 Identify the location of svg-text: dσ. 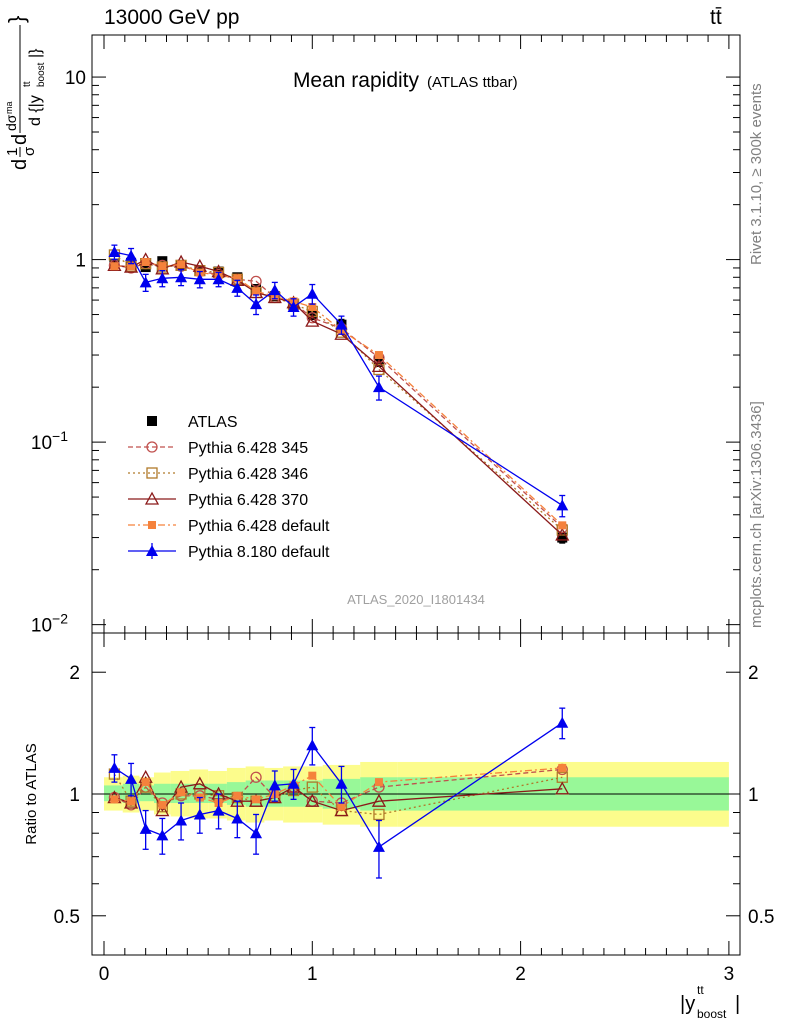
(11, 122).